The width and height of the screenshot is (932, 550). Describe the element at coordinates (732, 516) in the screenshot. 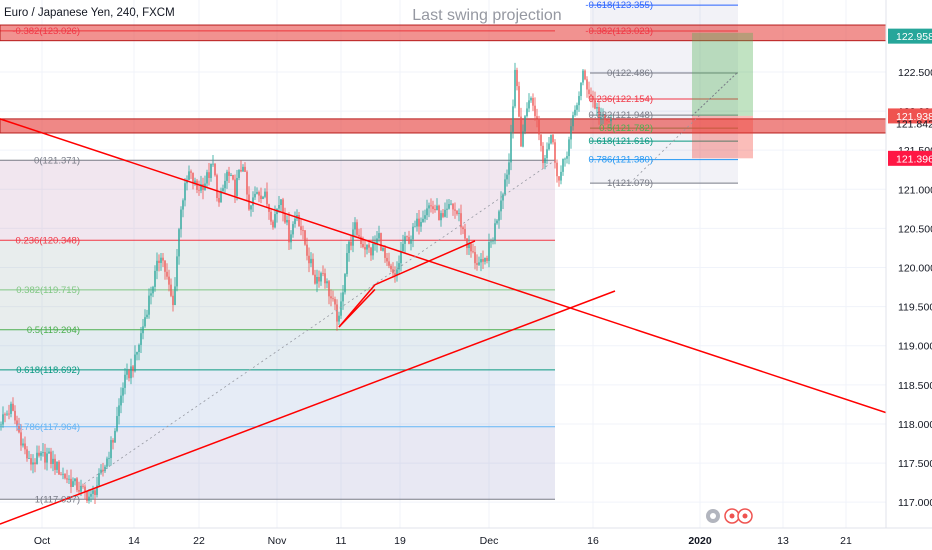

I see `camera-icon` at that location.